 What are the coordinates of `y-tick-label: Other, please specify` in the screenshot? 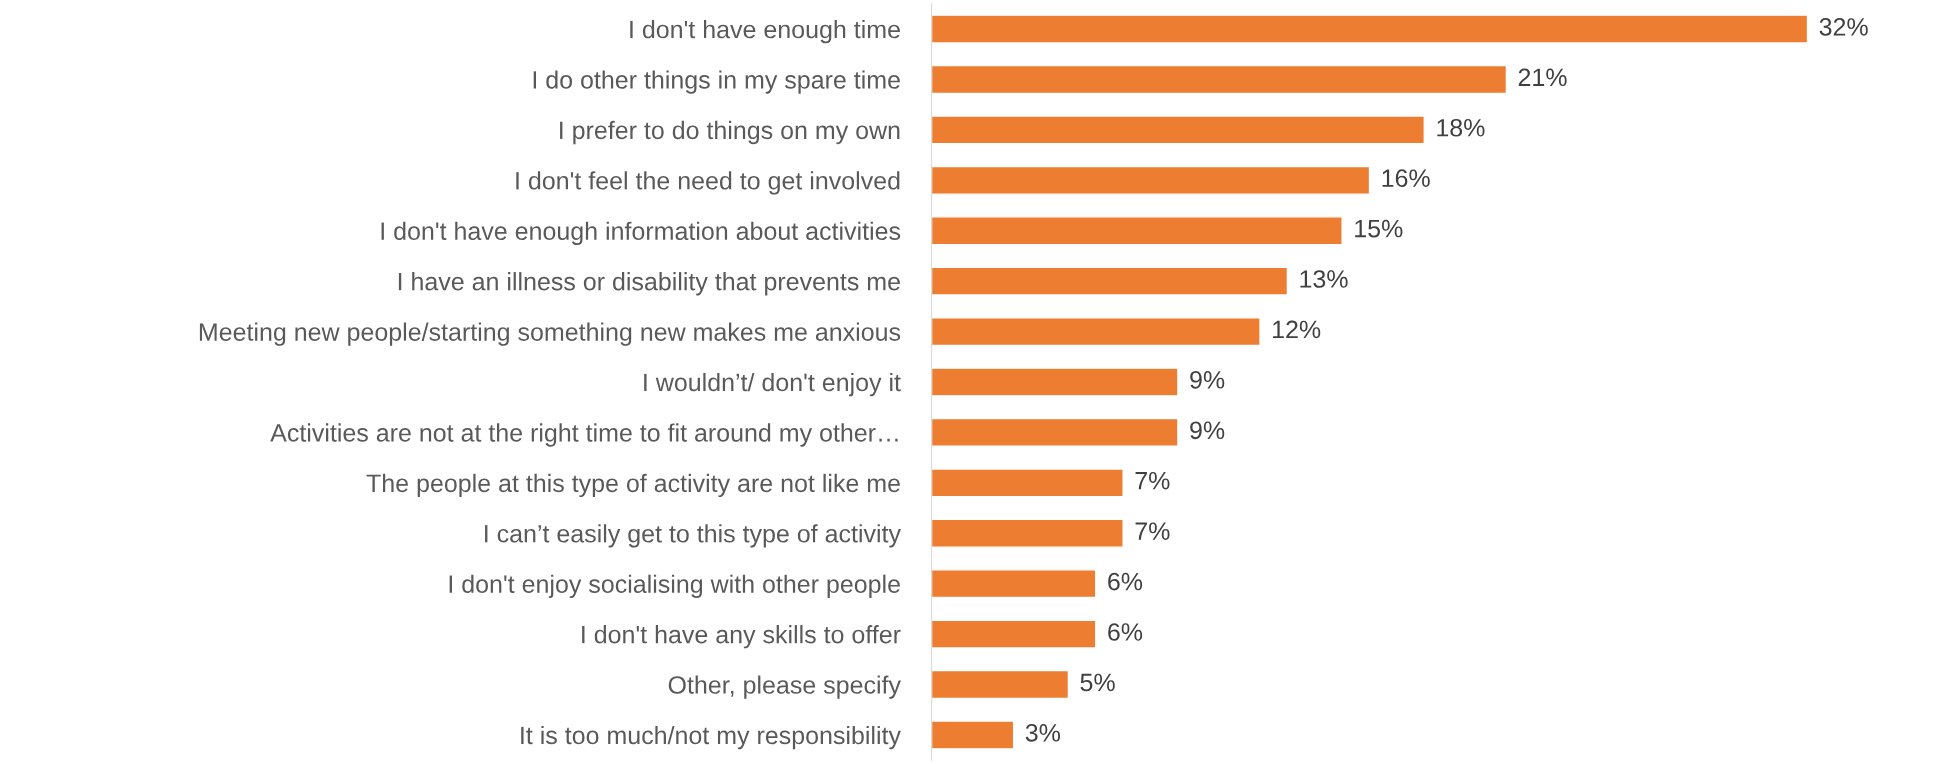 It's located at (784, 687).